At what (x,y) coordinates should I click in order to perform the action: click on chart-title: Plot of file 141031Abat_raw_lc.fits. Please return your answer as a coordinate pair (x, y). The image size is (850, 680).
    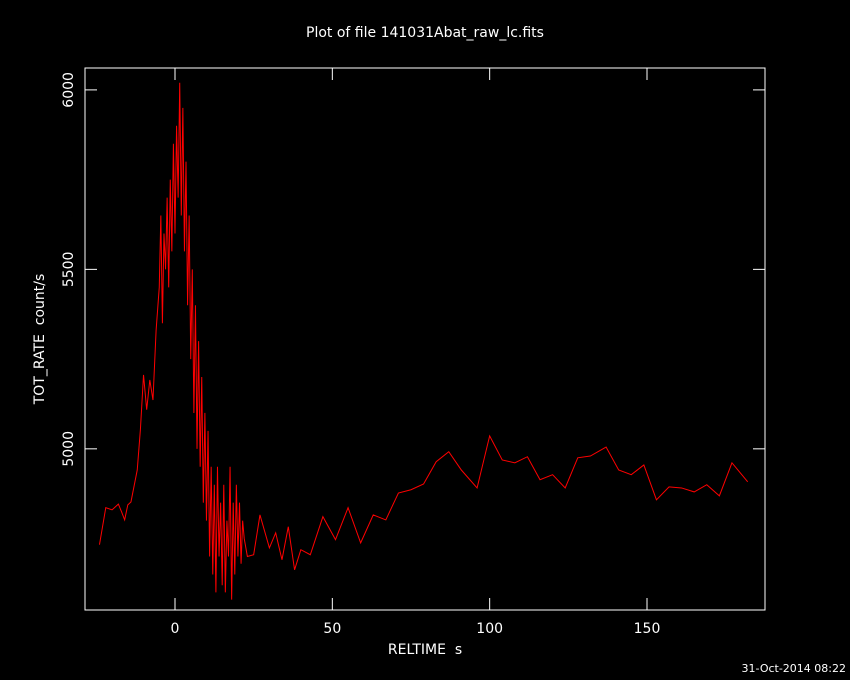
    Looking at the image, I should click on (425, 33).